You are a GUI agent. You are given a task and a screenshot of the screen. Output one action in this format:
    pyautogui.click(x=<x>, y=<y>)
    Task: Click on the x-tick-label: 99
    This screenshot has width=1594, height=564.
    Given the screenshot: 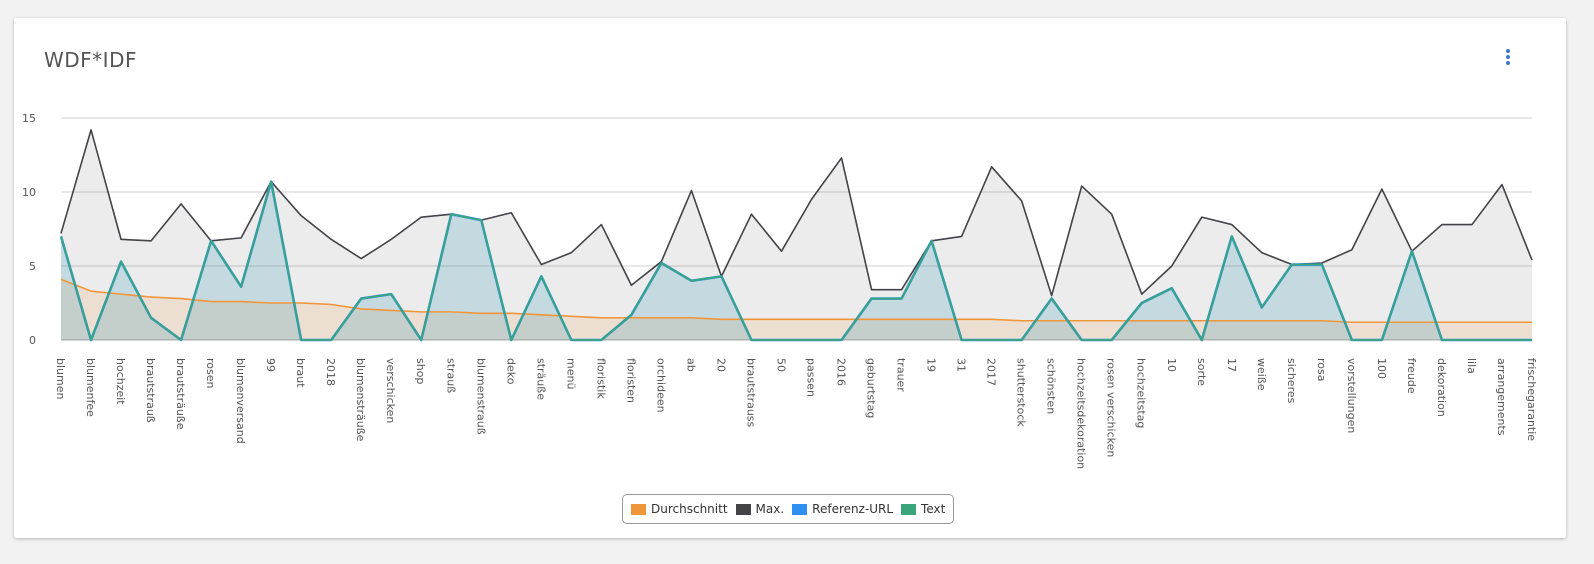 What is the action you would take?
    pyautogui.click(x=270, y=365)
    